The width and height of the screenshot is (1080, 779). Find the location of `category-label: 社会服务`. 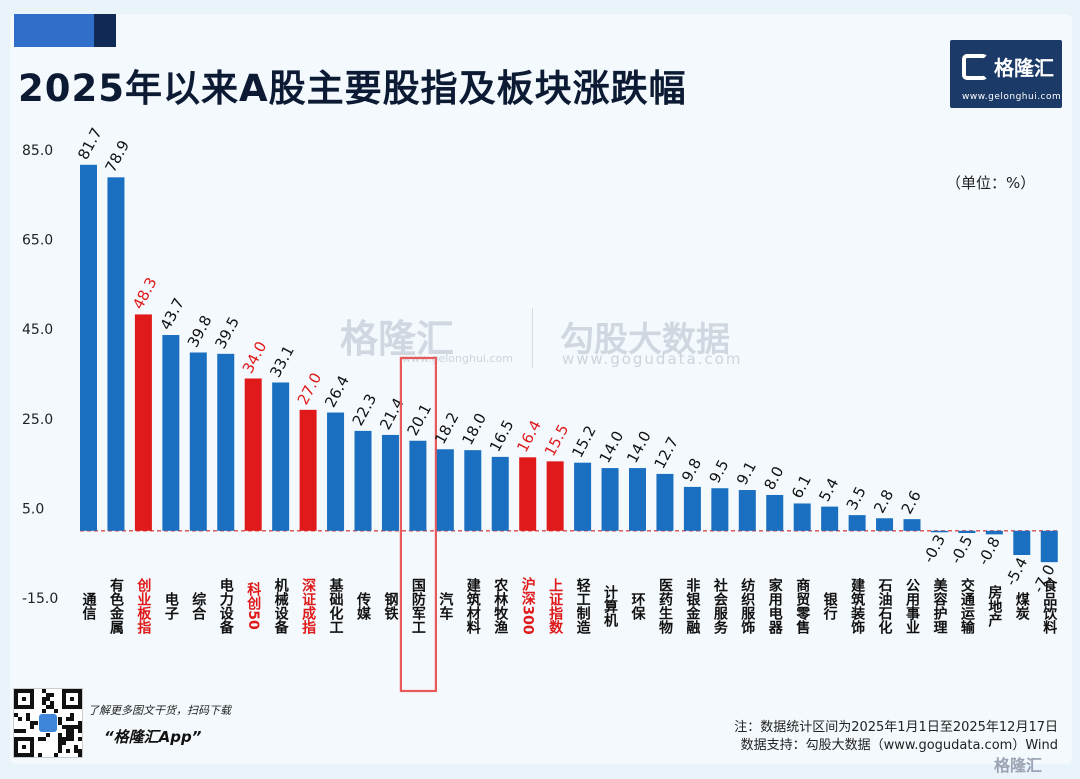

category-label: 社会服务 is located at coordinates (720, 606).